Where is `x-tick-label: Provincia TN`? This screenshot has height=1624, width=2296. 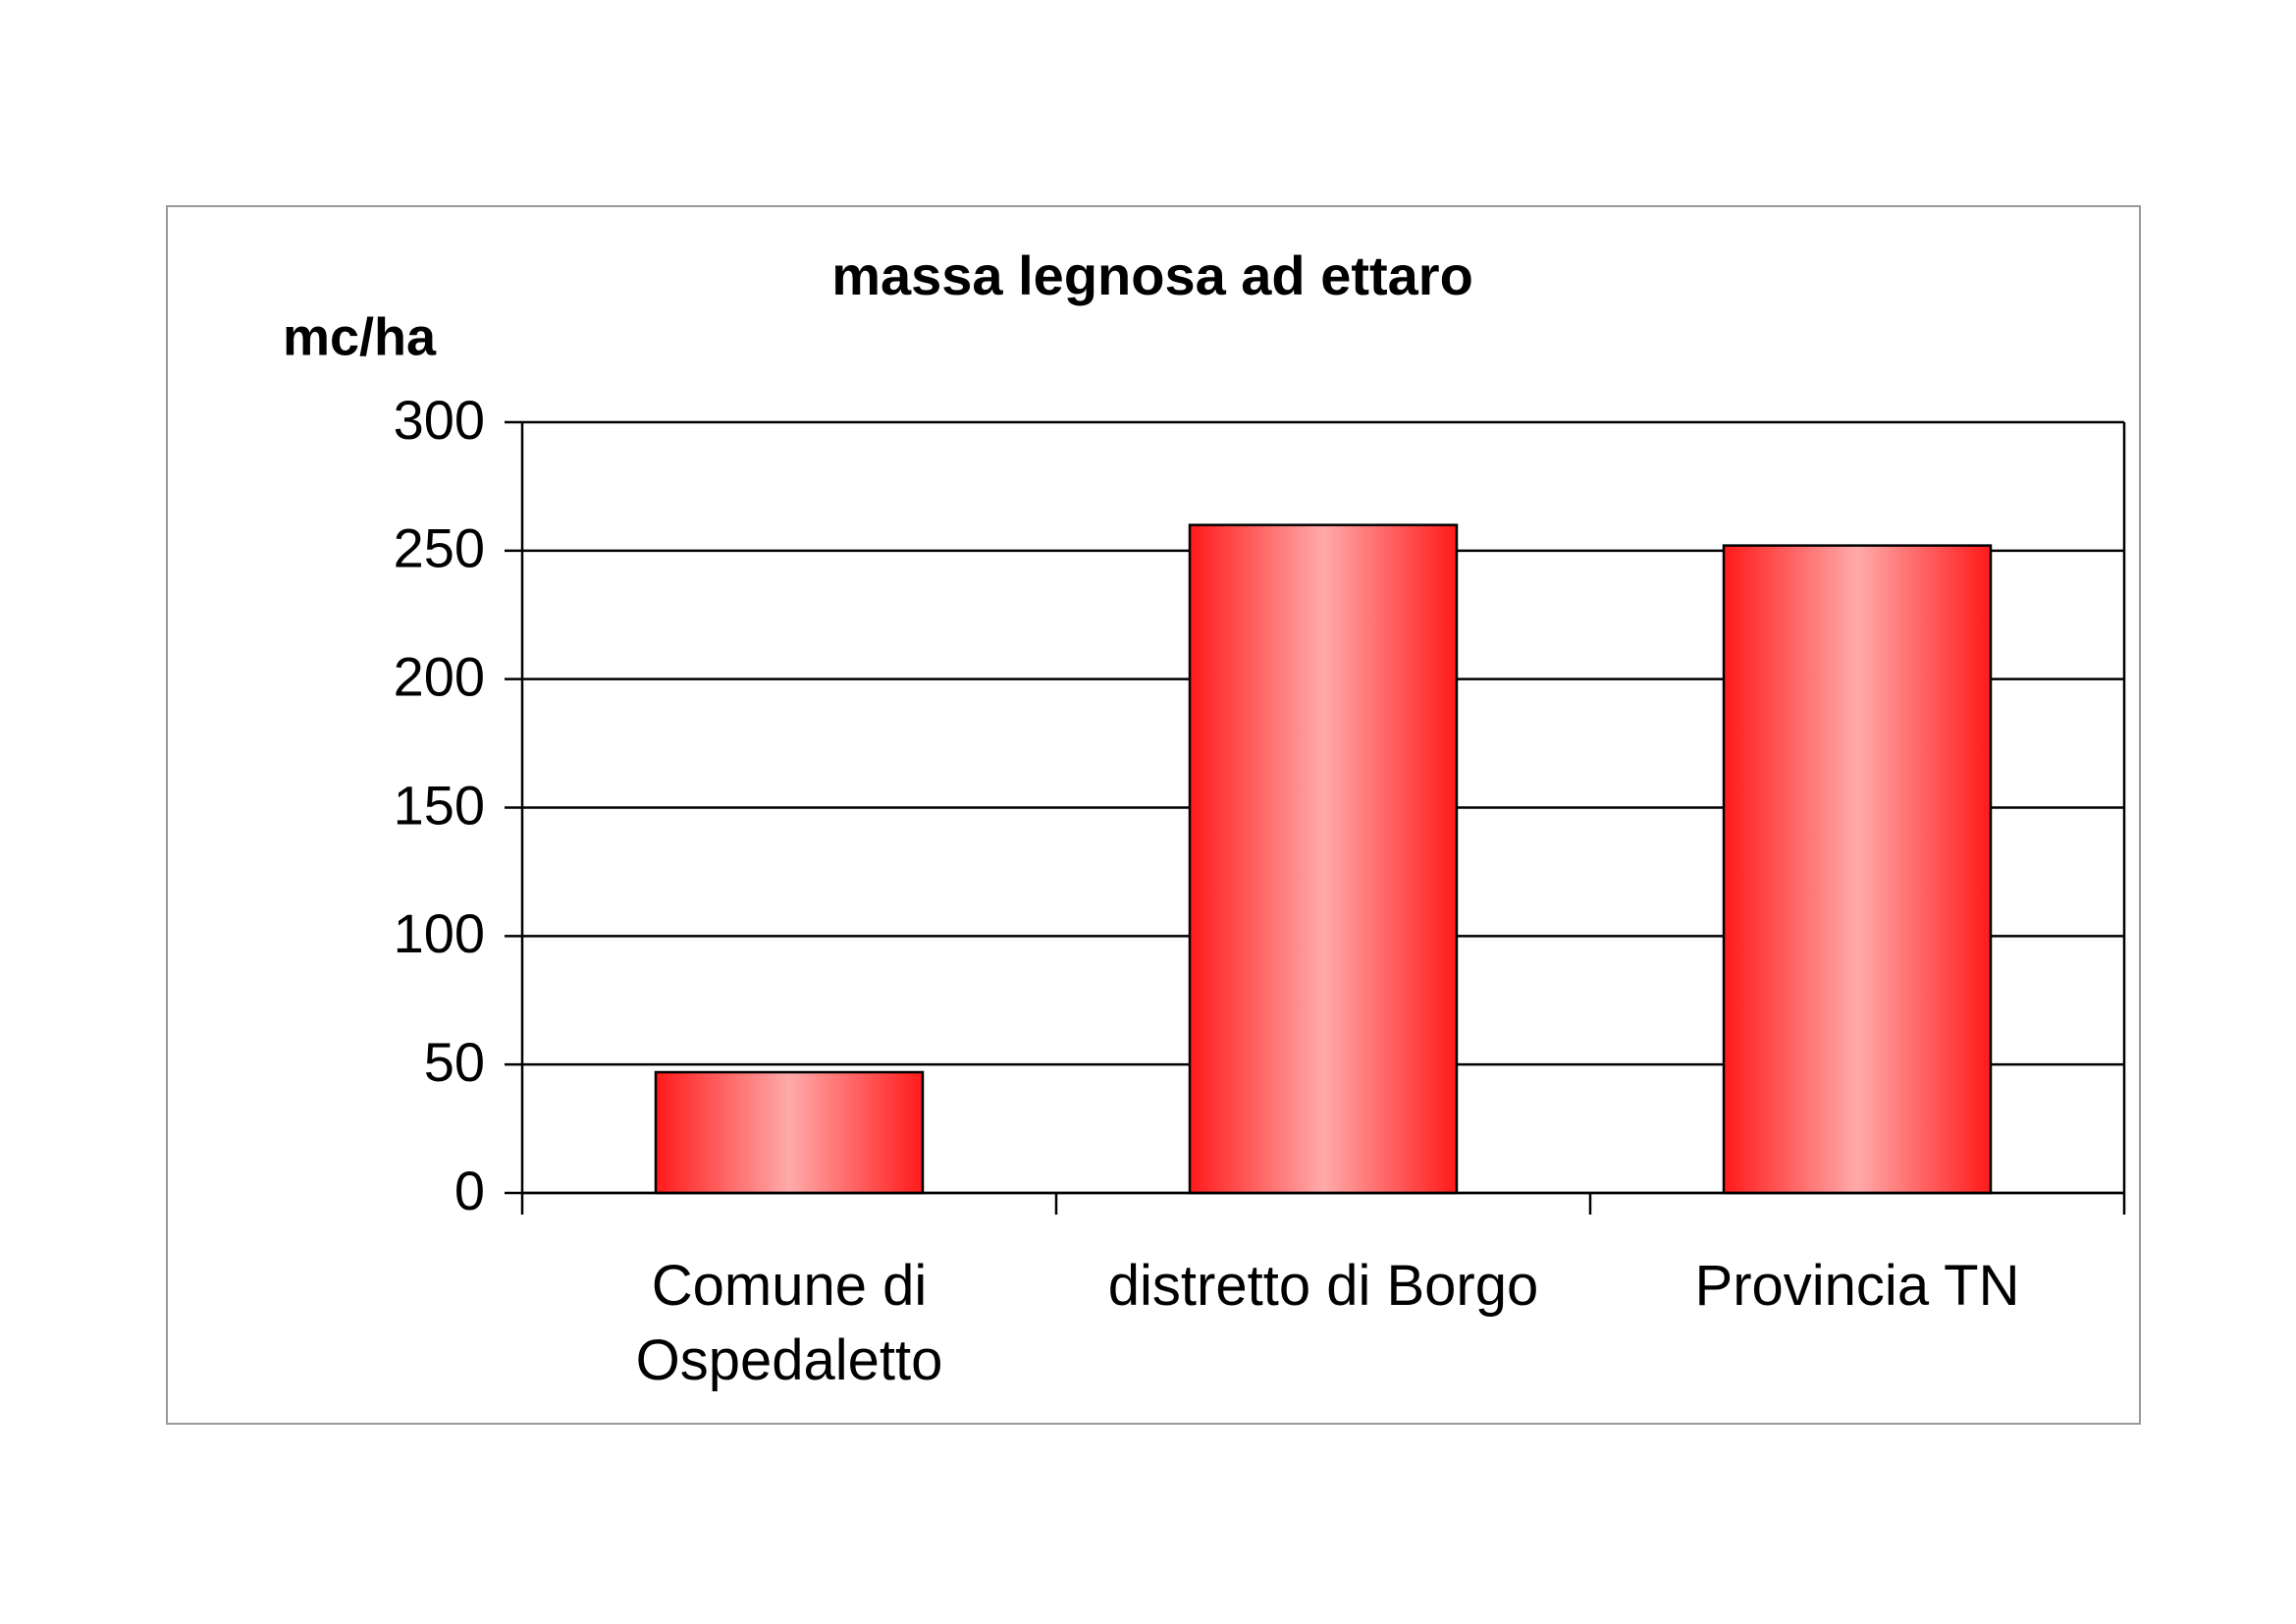 x-tick-label: Provincia TN is located at coordinates (1857, 1286).